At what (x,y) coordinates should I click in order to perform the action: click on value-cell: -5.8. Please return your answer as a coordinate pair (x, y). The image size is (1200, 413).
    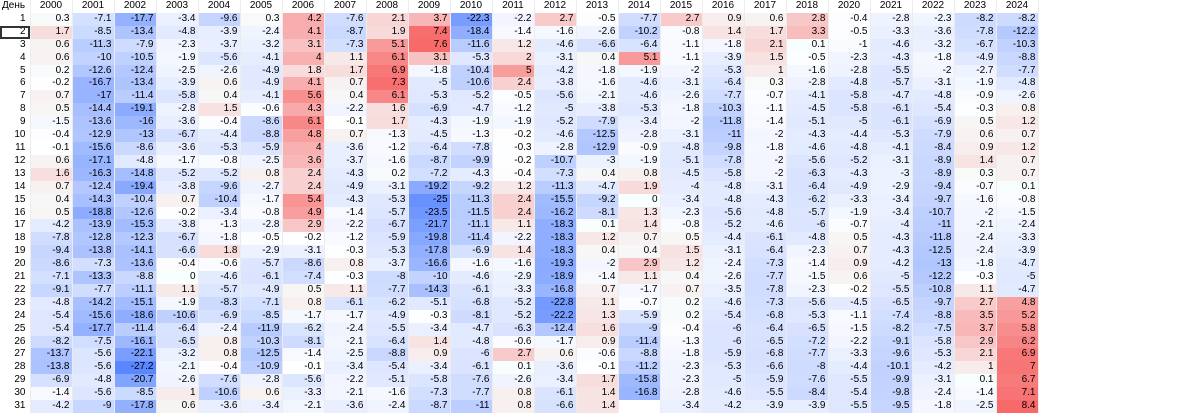
    Looking at the image, I should click on (429, 381).